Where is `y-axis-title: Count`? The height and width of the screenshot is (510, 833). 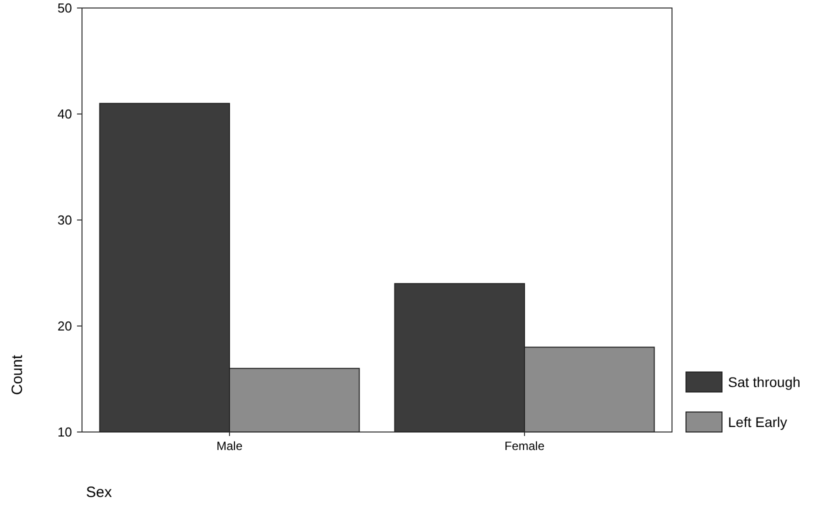
y-axis-title: Count is located at coordinates (17, 375).